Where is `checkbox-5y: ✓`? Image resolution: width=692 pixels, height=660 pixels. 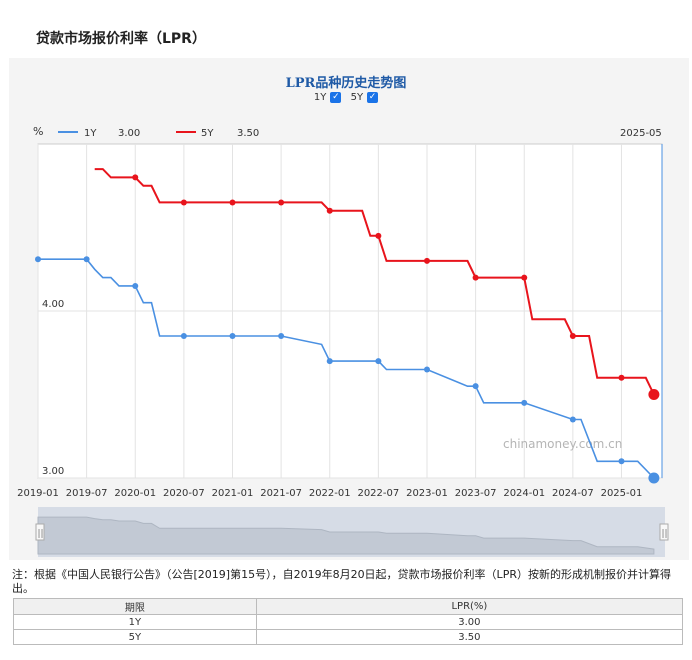
checkbox-5y: ✓ is located at coordinates (373, 97).